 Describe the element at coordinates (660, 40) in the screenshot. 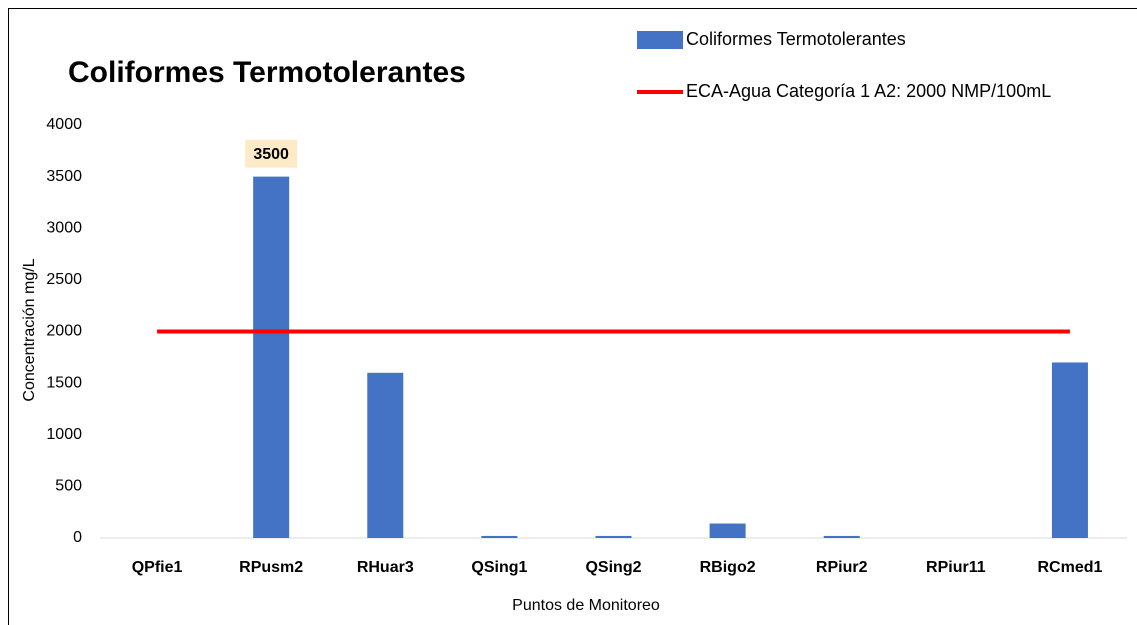

I see `legend-swatch` at that location.